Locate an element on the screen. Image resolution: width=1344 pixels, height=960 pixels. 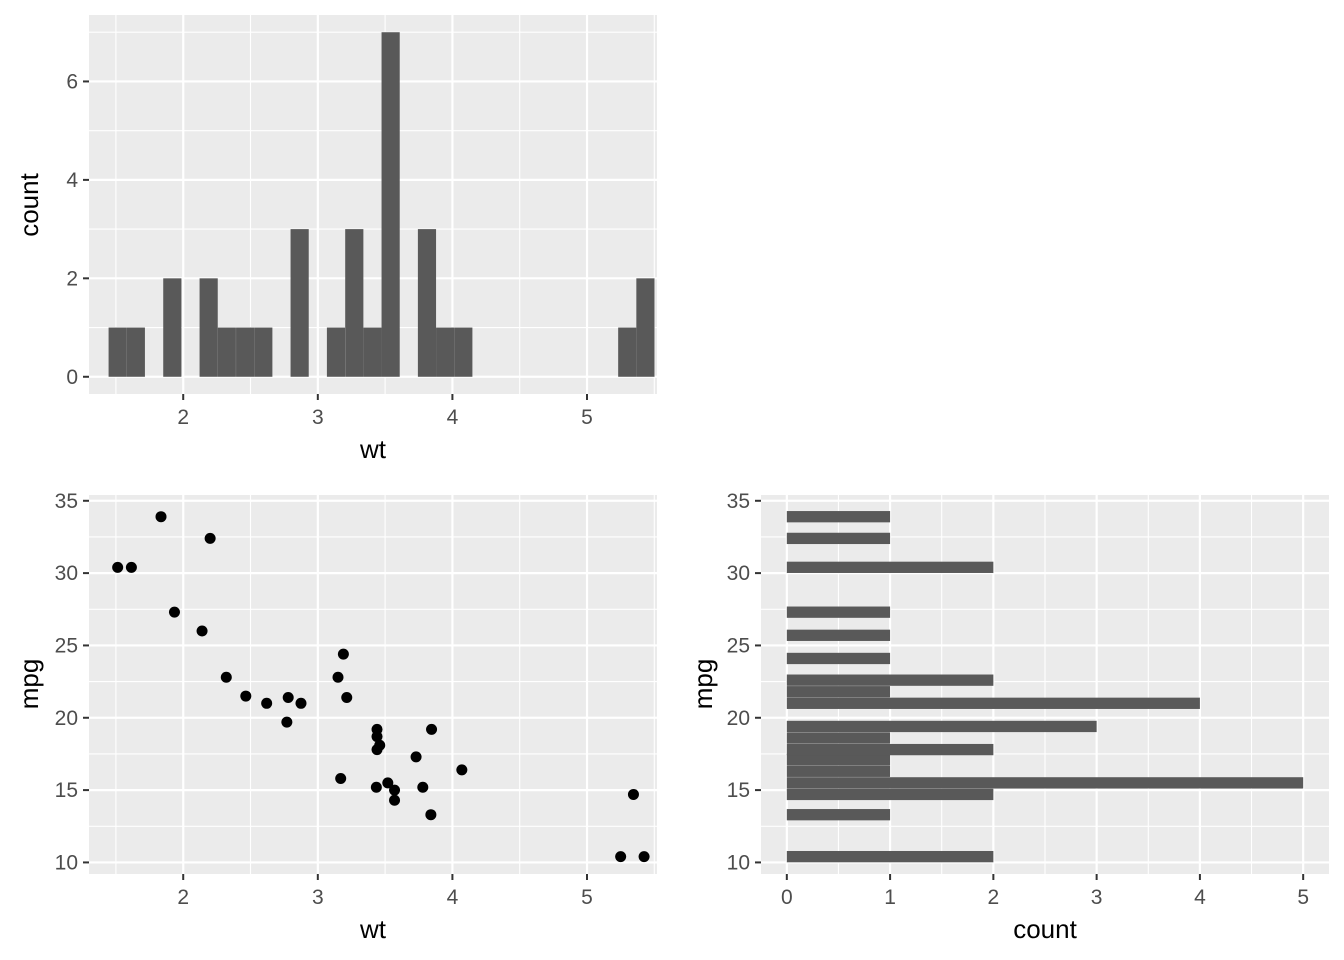
wt-histogram-x-tick-label: 3 is located at coordinates (318, 417).